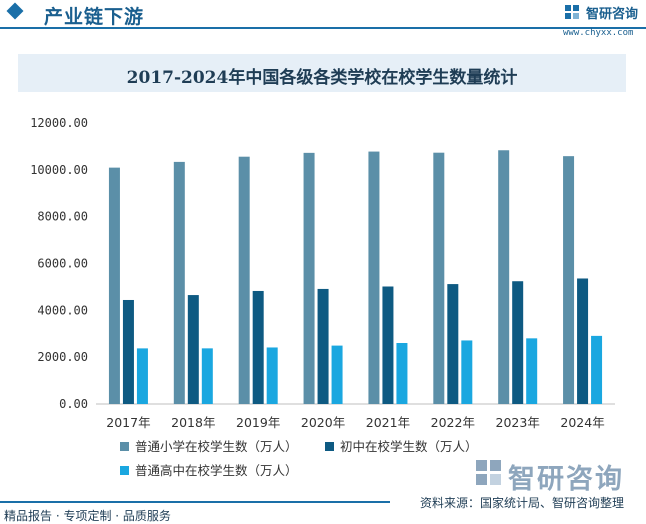 The image size is (646, 524). I want to click on y-tick-label: 12000.00, so click(59, 123).